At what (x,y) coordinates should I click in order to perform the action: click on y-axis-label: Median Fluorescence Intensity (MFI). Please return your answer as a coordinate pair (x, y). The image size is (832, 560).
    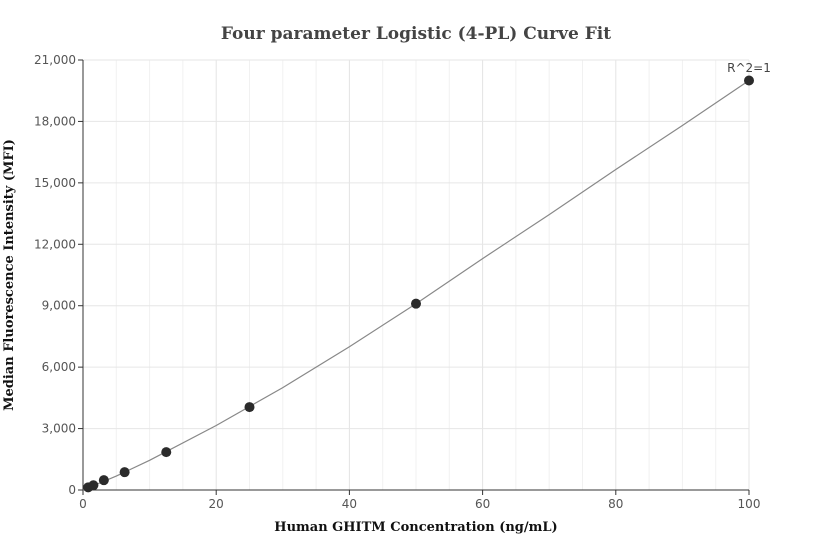
    Looking at the image, I should click on (9, 275).